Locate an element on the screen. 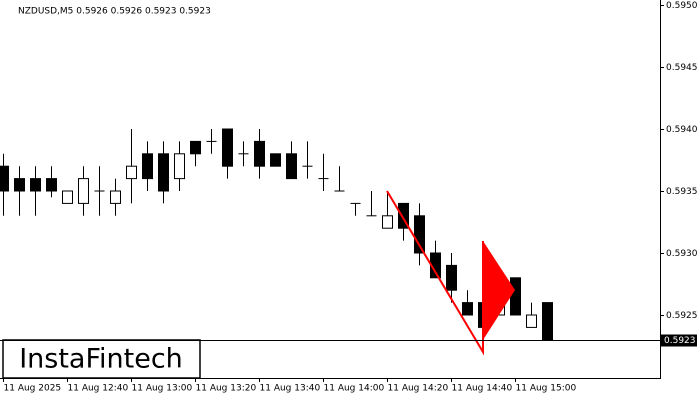  y-tick-label: 0.5945 is located at coordinates (682, 68).